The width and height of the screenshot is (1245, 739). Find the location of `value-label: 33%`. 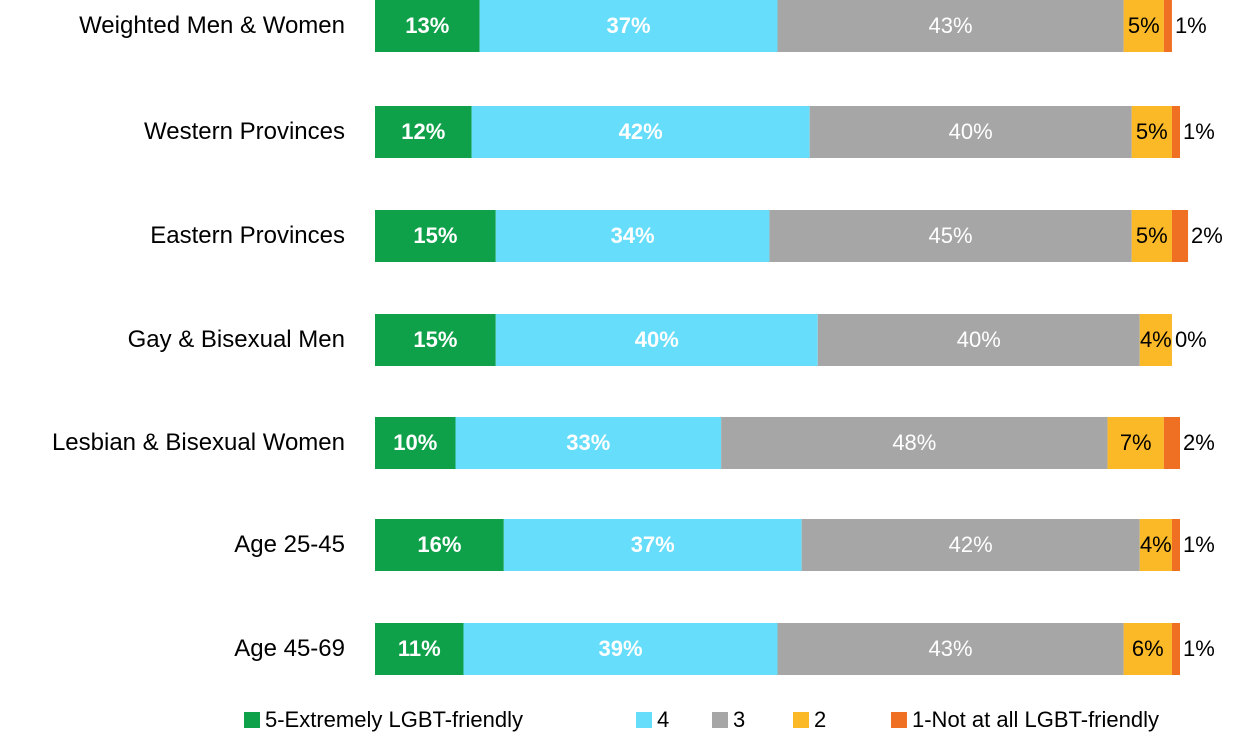

value-label: 33% is located at coordinates (588, 442).